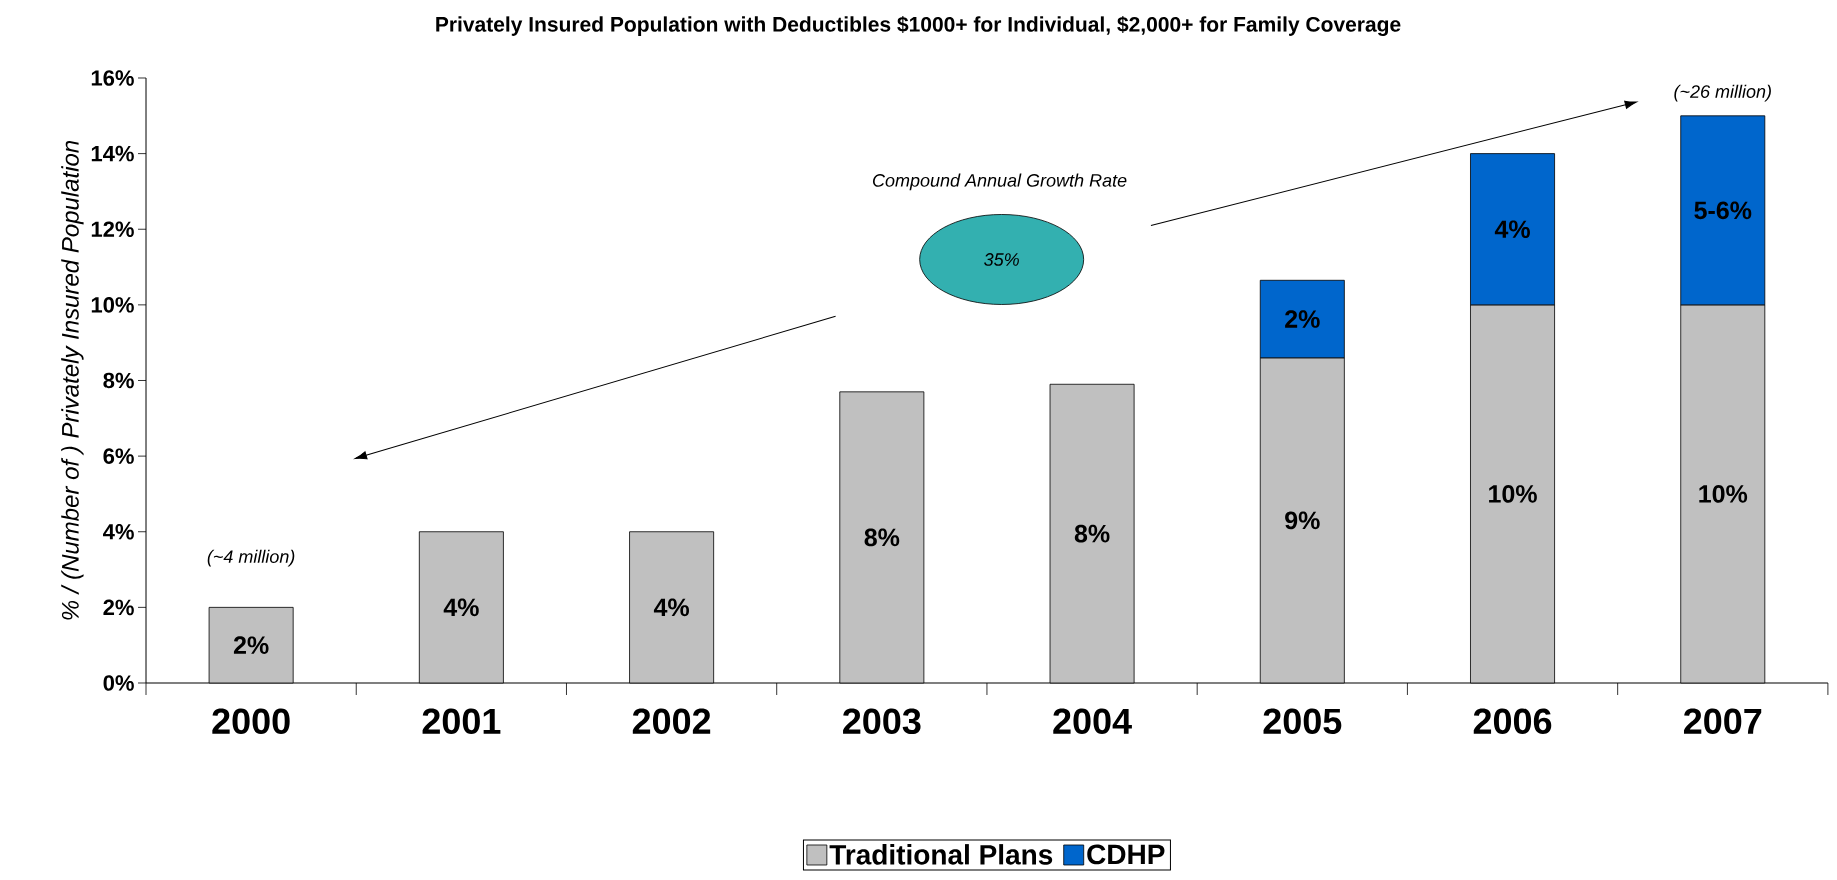 The height and width of the screenshot is (880, 1837). Describe the element at coordinates (1126, 854) in the screenshot. I see `legend-label: CDHP` at that location.